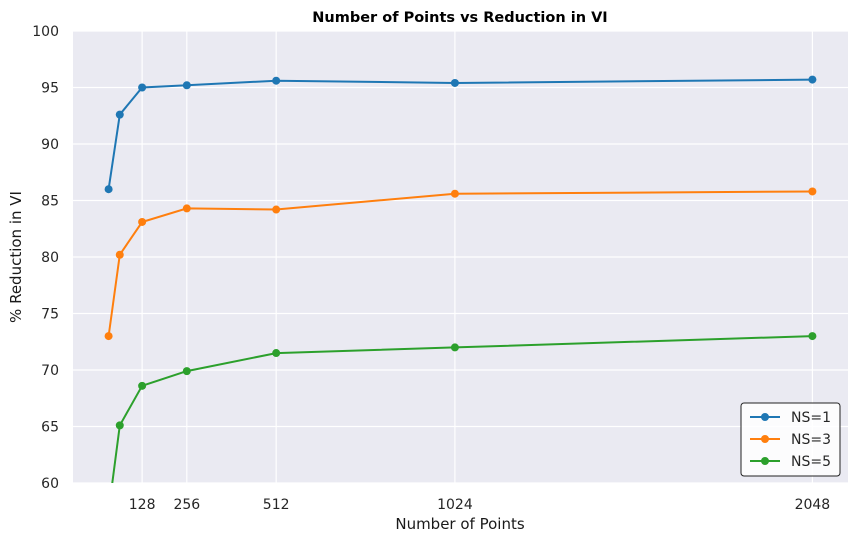 The image size is (858, 542). Describe the element at coordinates (50, 202) in the screenshot. I see `y-tick-label: 85` at that location.